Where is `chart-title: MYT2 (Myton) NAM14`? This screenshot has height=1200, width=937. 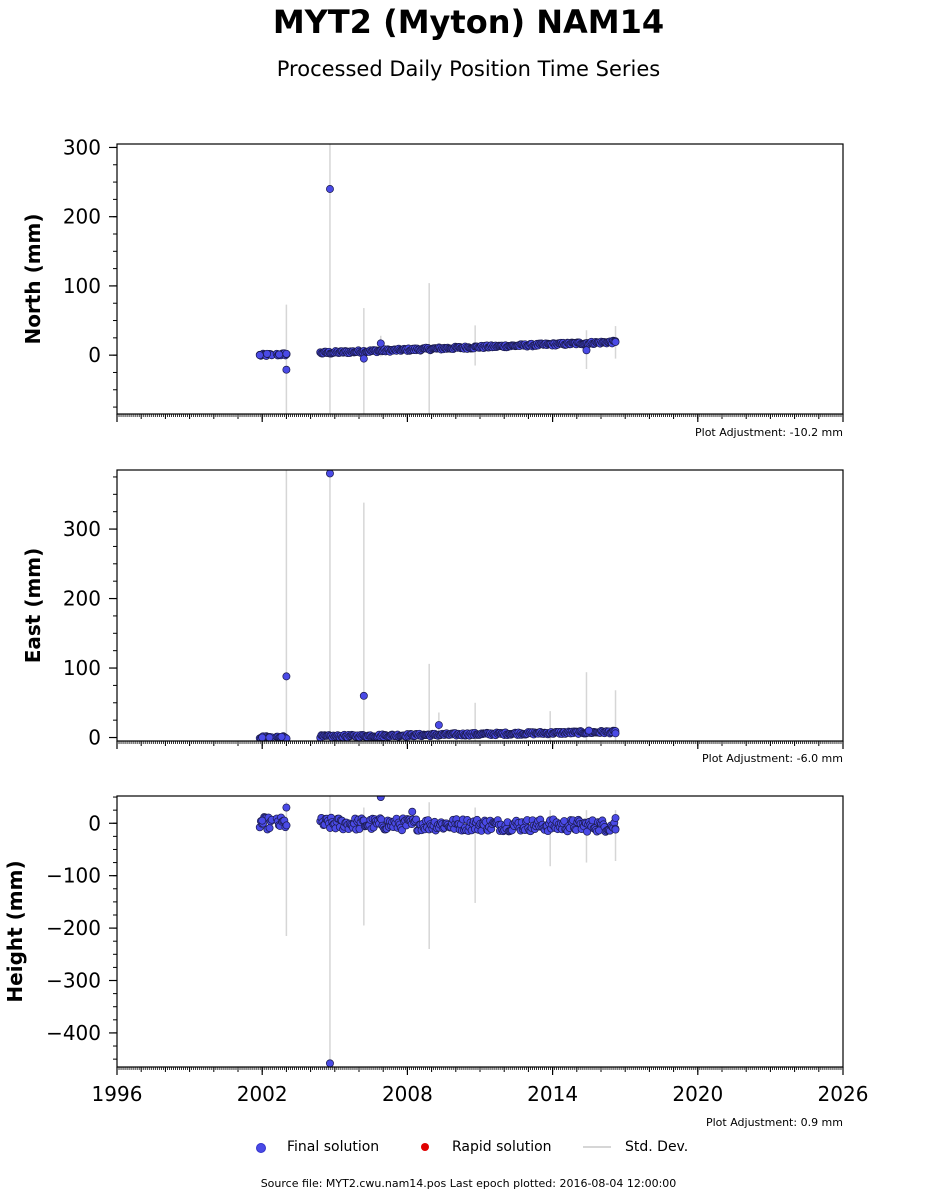 chart-title: MYT2 (Myton) NAM14 is located at coordinates (468, 22).